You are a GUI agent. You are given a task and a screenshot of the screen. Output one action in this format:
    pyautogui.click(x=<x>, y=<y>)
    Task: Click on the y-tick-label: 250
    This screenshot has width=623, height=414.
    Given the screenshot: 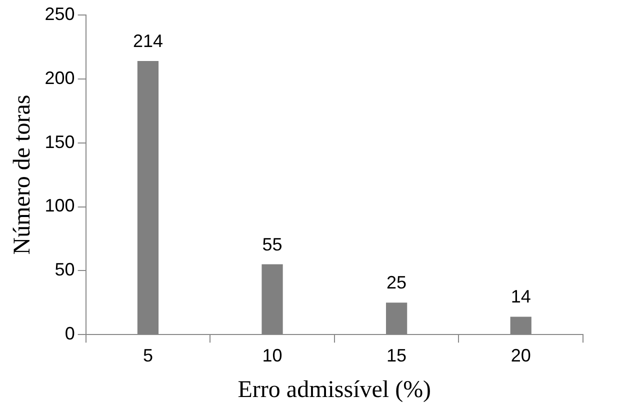 What is the action you would take?
    pyautogui.click(x=59, y=14)
    